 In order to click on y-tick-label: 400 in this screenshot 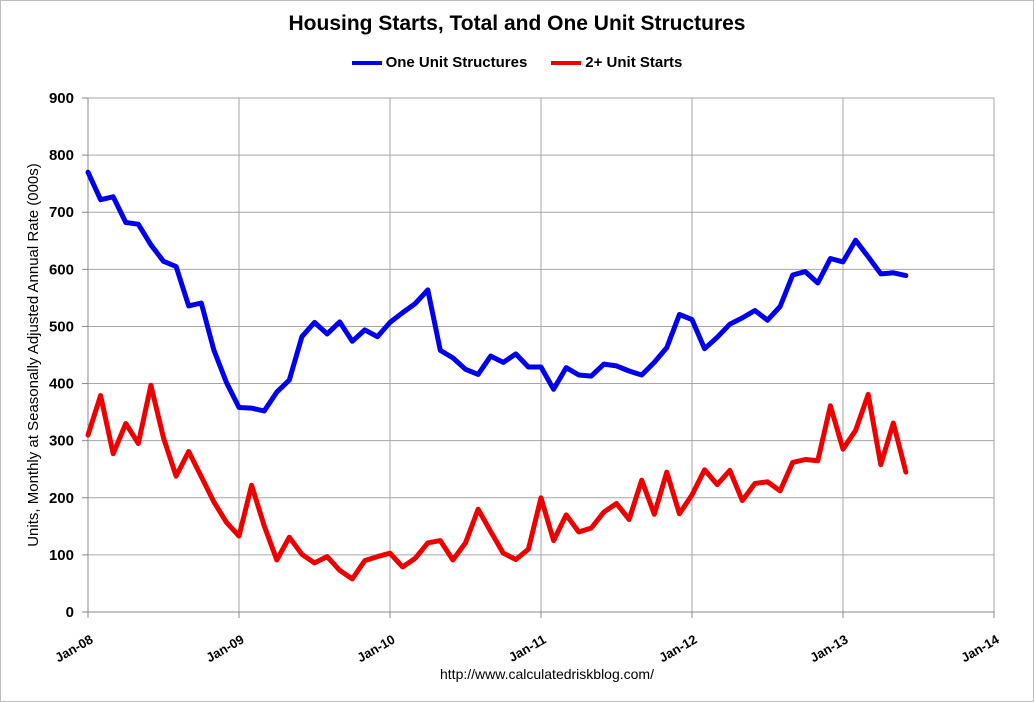, I will do `click(61, 384)`.